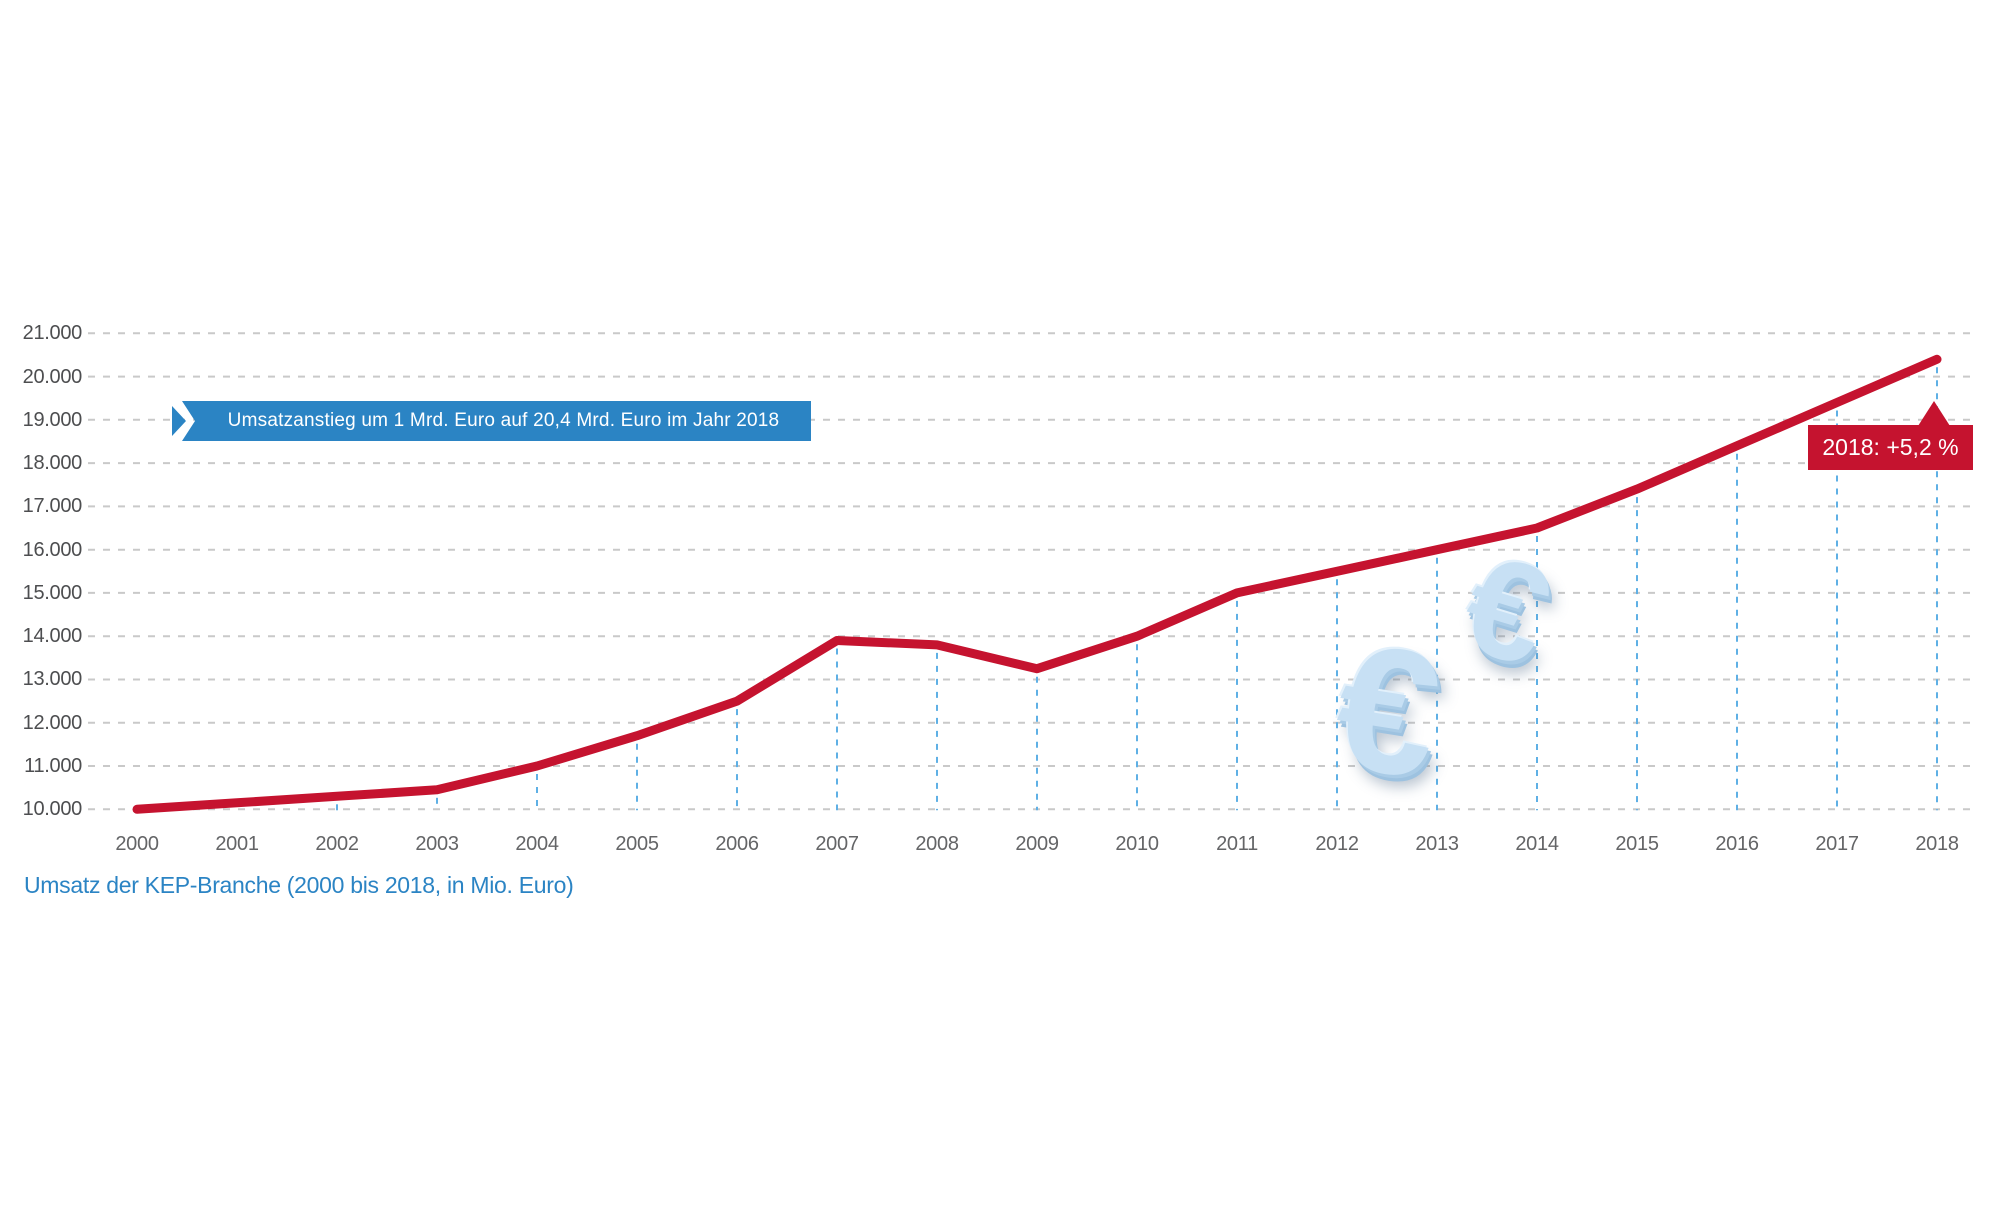 The image size is (2000, 1219). I want to click on x-axis-label: 2010, so click(1137, 844).